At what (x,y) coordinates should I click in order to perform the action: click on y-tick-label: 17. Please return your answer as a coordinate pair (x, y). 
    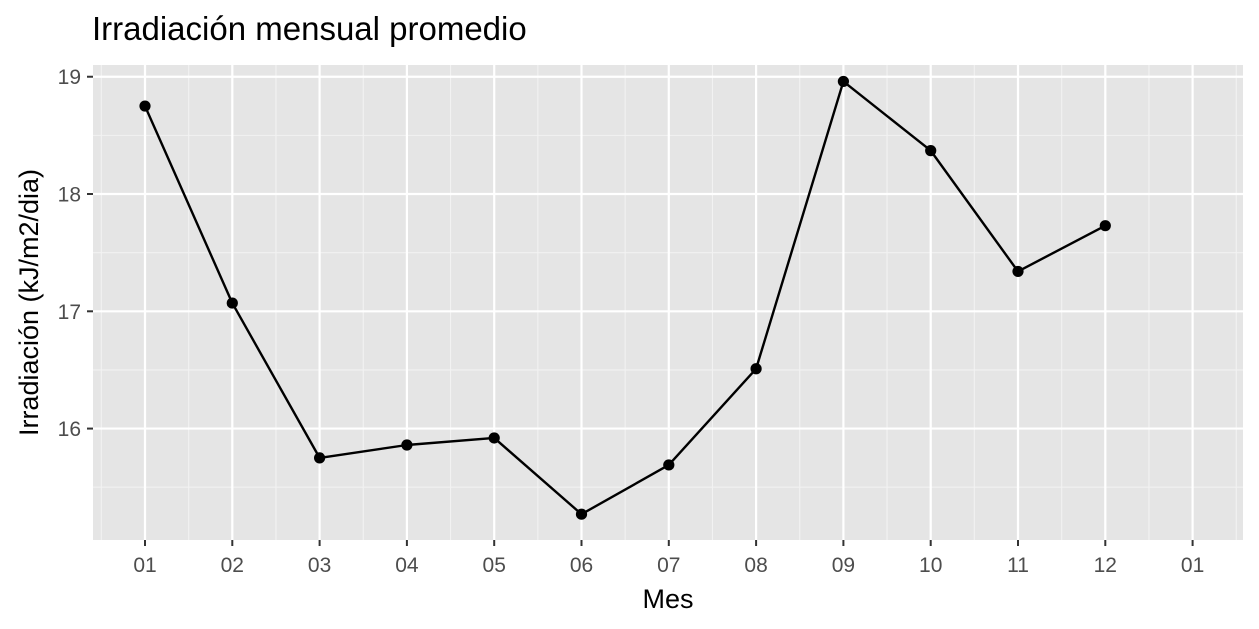
    Looking at the image, I should click on (69, 312).